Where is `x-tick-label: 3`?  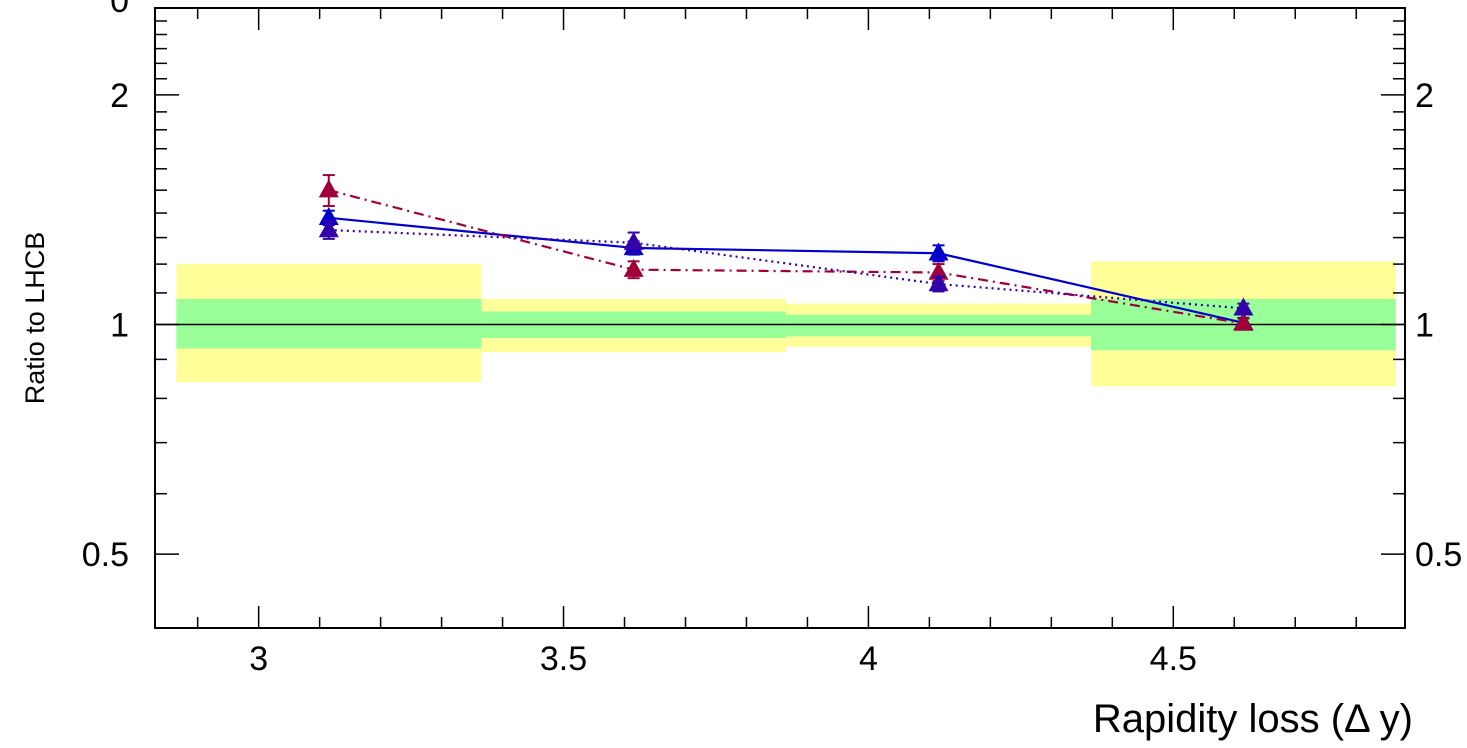 x-tick-label: 3 is located at coordinates (258, 659).